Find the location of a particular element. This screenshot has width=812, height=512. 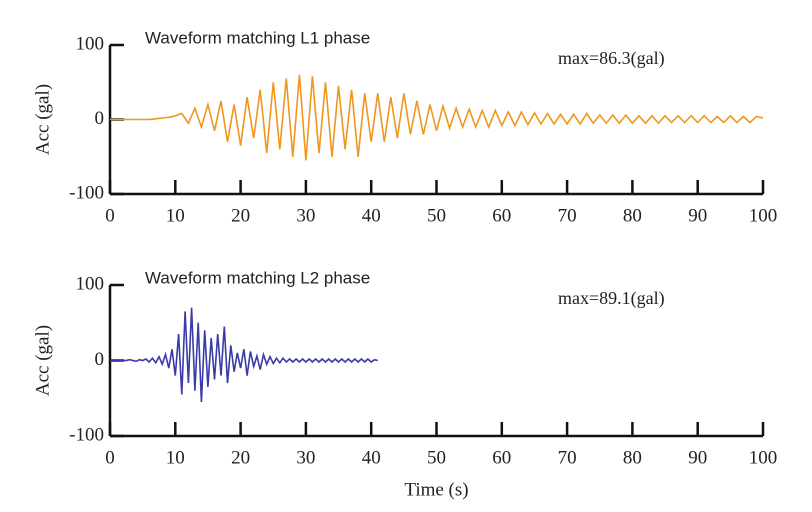

annotation: max=89.1(gal) is located at coordinates (611, 298).